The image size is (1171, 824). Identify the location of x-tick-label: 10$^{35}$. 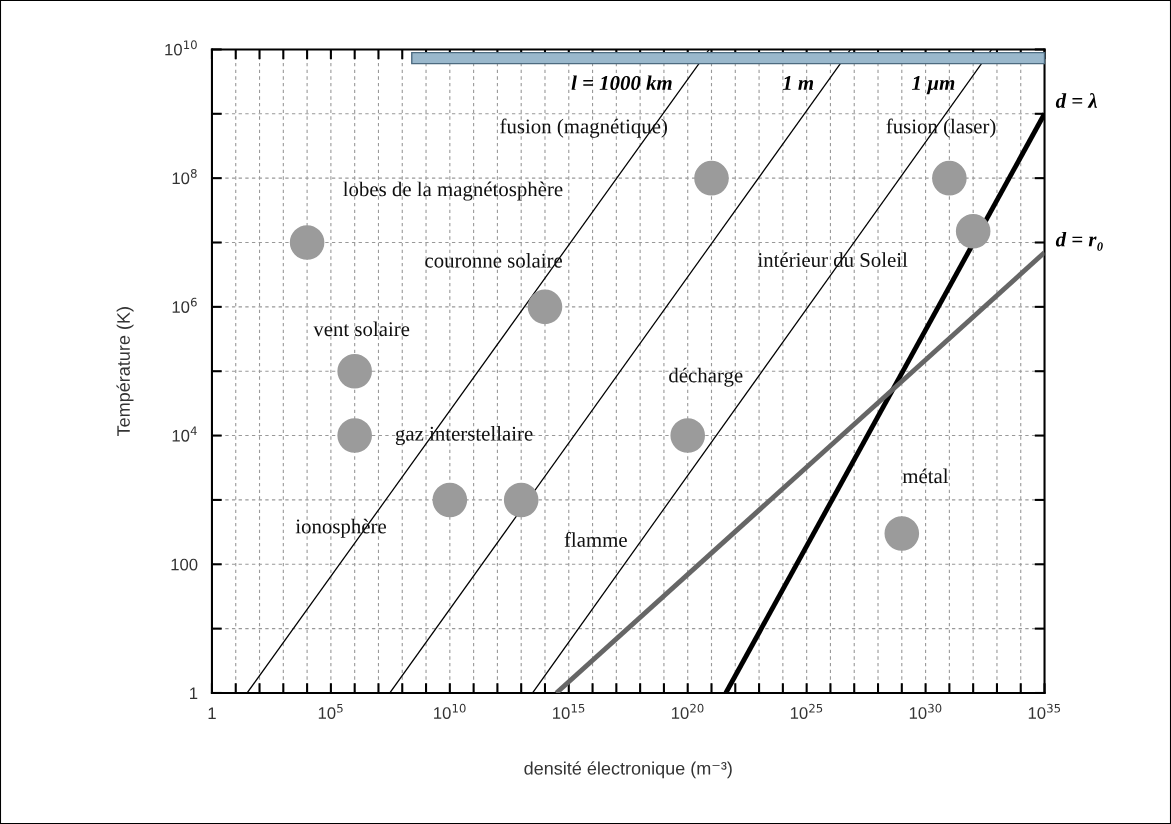
(1044, 711).